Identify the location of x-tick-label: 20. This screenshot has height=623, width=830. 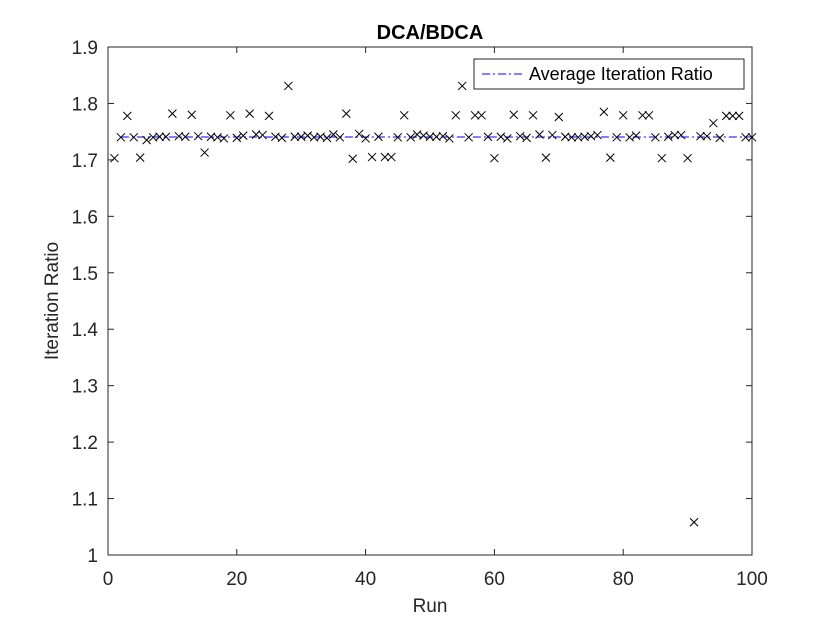
(236, 579).